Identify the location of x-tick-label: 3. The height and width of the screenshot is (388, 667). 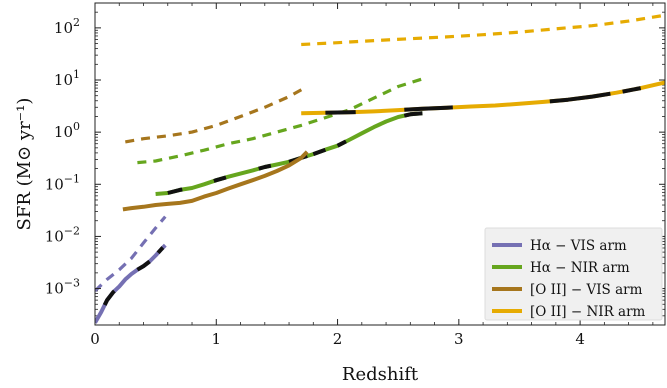
(459, 339).